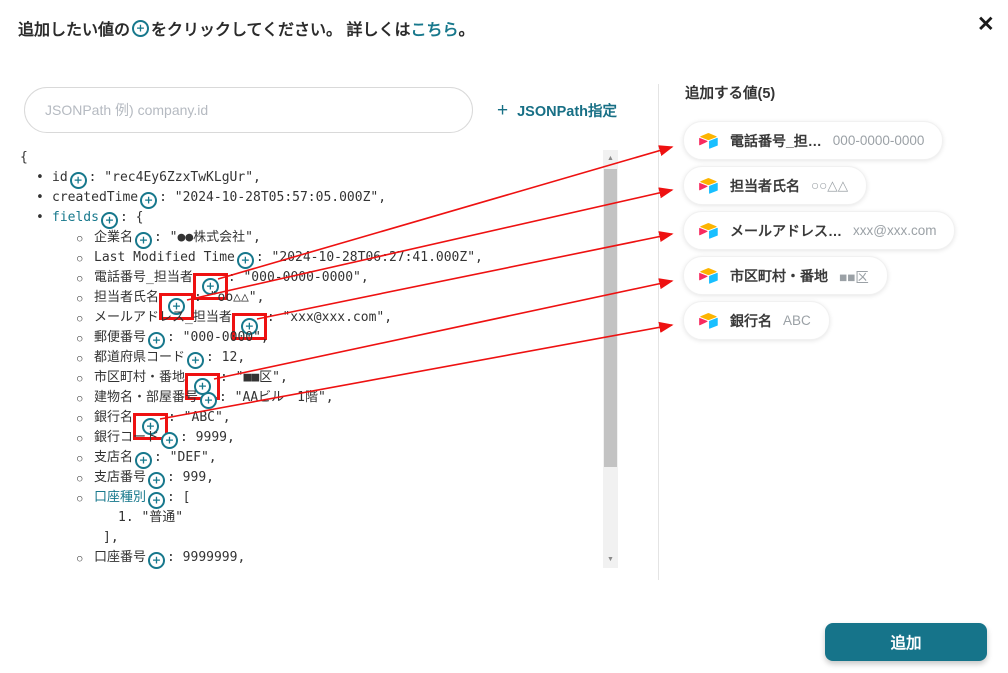  What do you see at coordinates (895, 230) in the screenshot?
I see `chip-value: xxx@xxx.com` at bounding box center [895, 230].